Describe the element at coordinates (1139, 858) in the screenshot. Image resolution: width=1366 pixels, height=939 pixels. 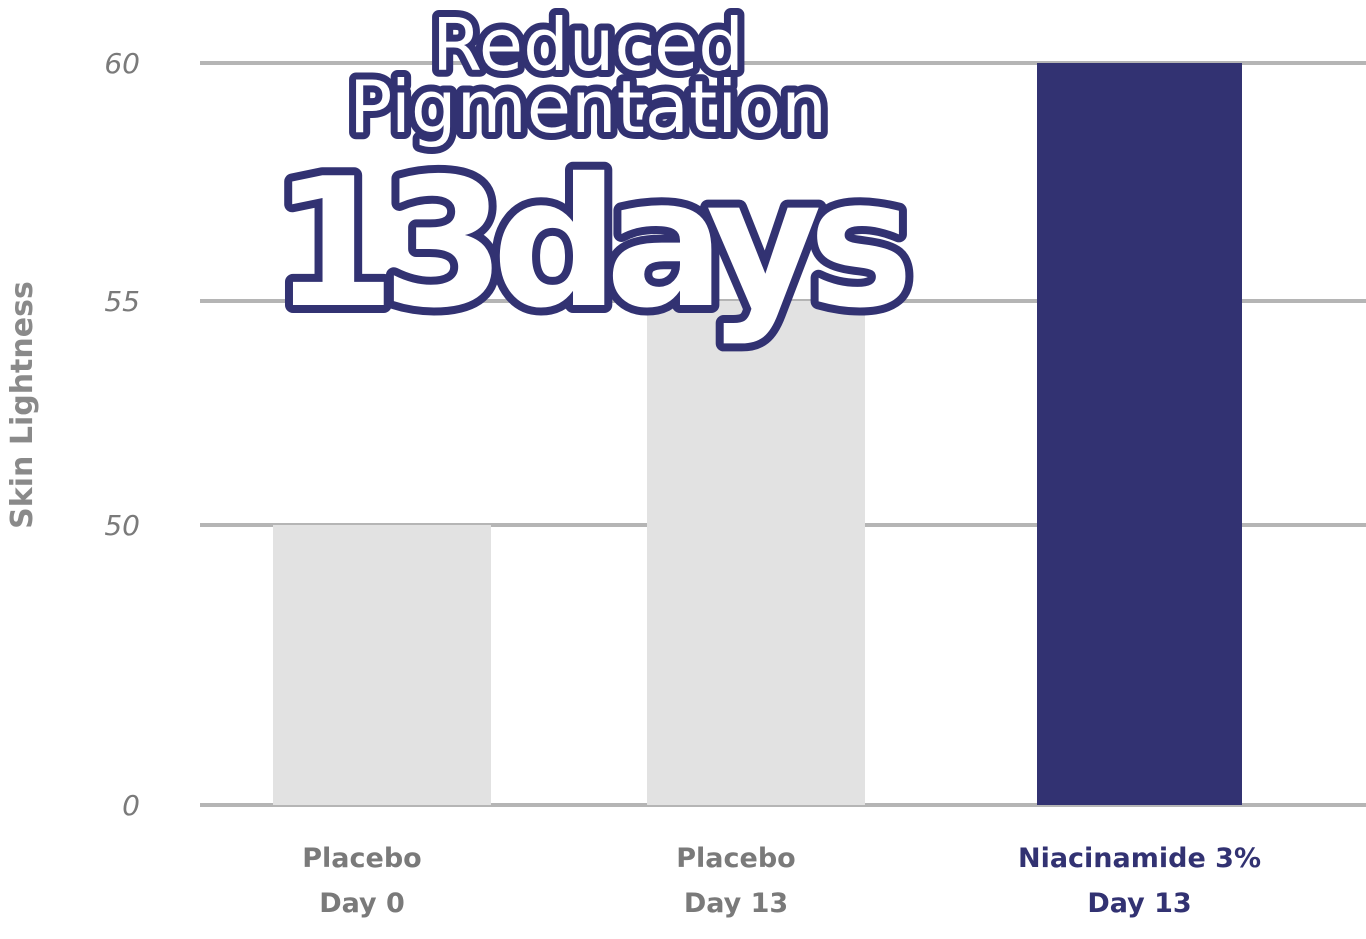
I see `x-tick-label: Niacinamide 3%` at that location.